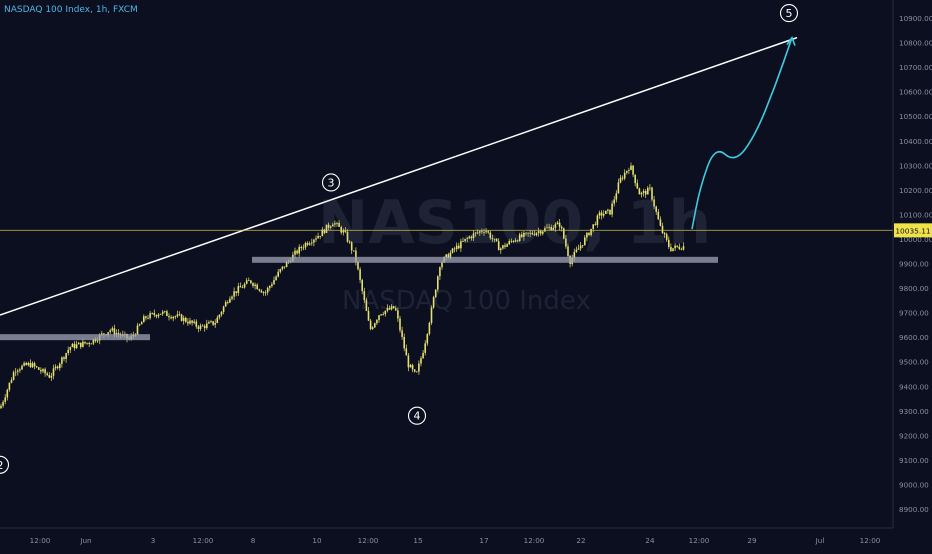  What do you see at coordinates (915, 43) in the screenshot?
I see `price-tick-label: 10800.00` at bounding box center [915, 43].